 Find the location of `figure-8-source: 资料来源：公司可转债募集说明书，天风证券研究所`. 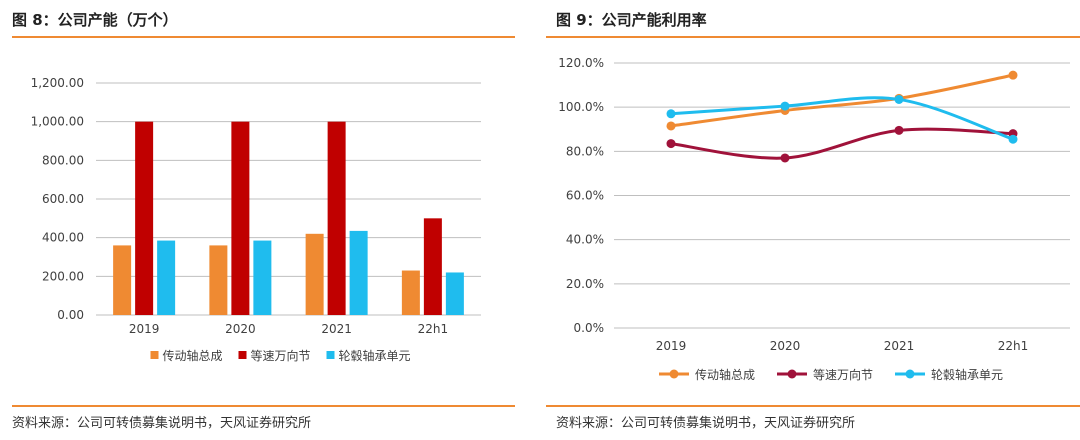

figure-8-source: 资料来源：公司可转债募集说明书，天风证券研究所 is located at coordinates (162, 423).